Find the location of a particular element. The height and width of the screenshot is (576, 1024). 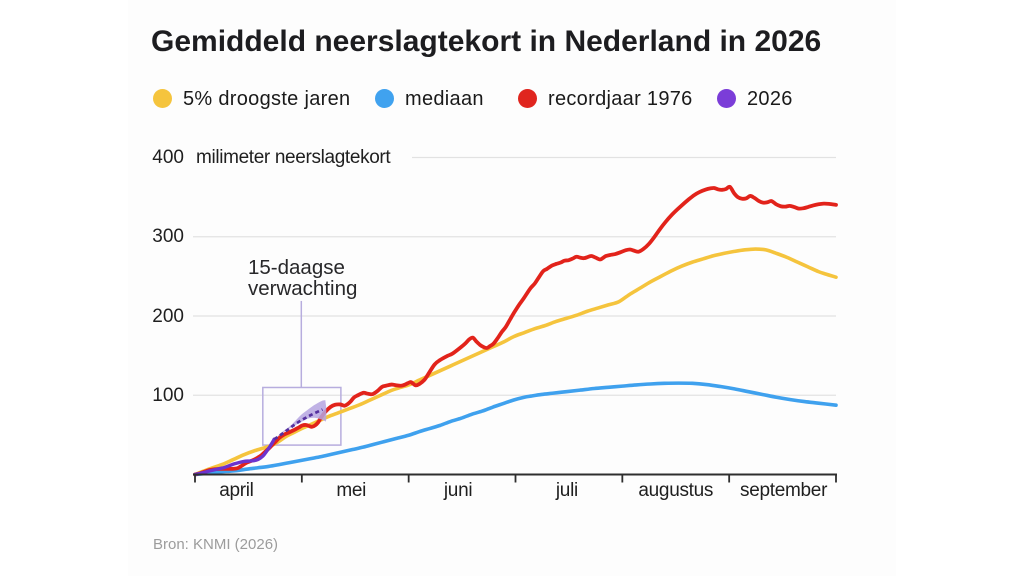

legend-item-mediaan: mediaan is located at coordinates (429, 99).